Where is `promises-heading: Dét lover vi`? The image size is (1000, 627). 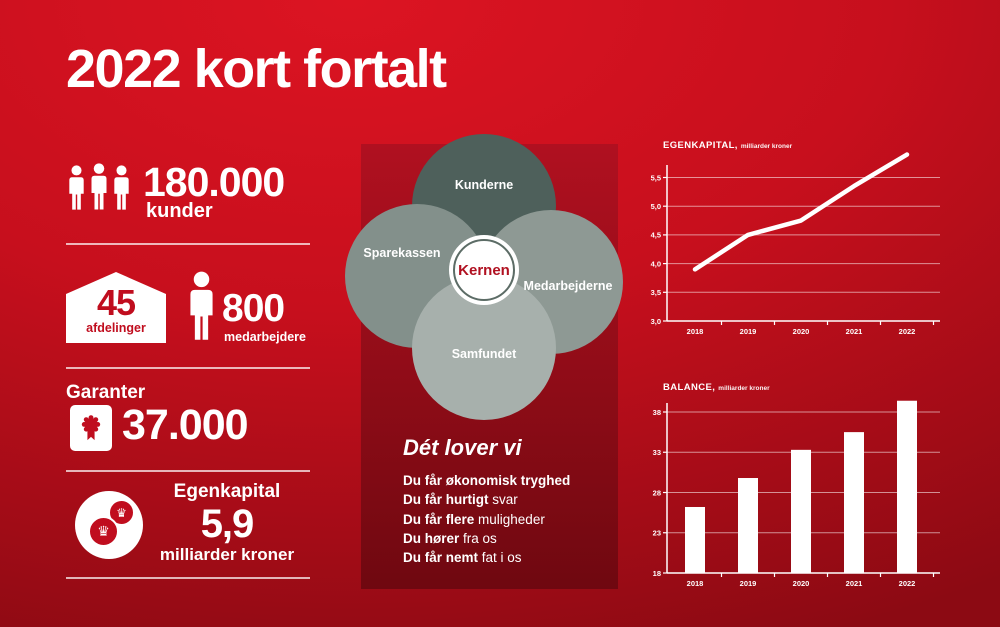
promises-heading: Dét lover vi is located at coordinates (462, 447).